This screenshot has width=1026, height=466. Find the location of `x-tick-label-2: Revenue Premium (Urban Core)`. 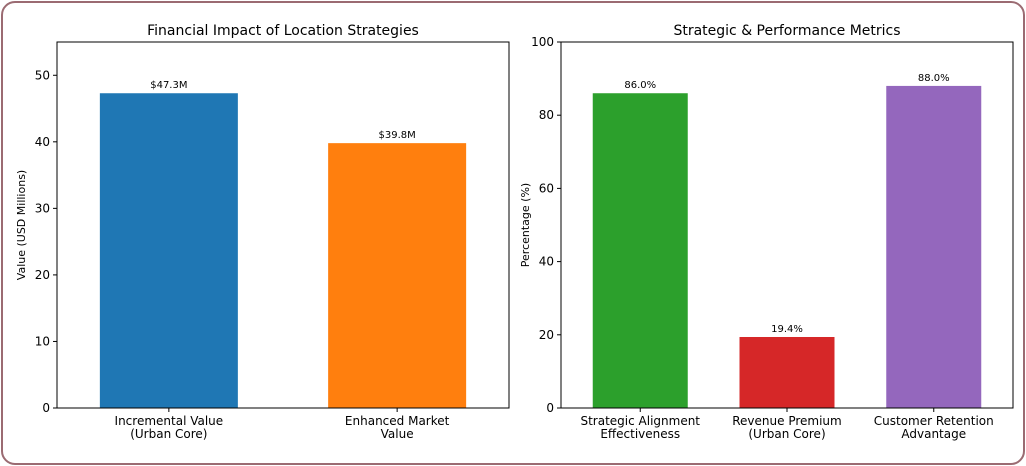

x-tick-label-2: Revenue Premium (Urban Core) is located at coordinates (786, 427).